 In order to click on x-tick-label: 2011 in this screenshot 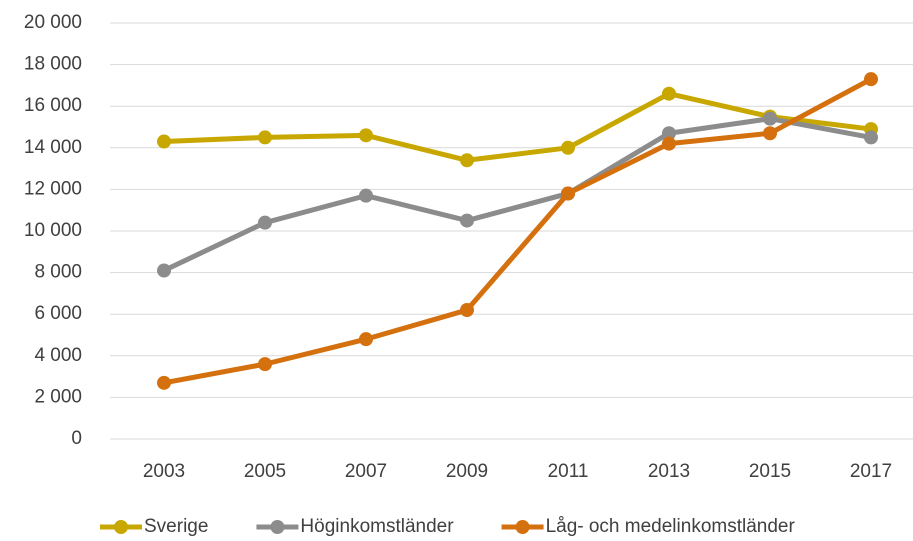, I will do `click(568, 471)`.